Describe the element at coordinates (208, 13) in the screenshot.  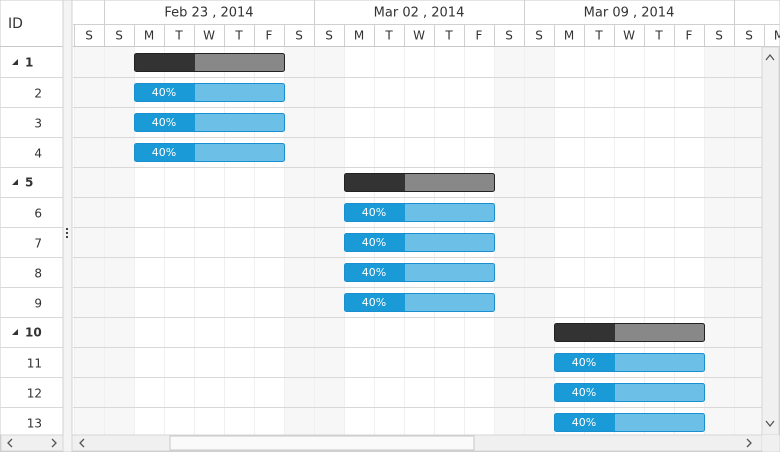
I see `week-label: Feb 23 , 2014` at that location.